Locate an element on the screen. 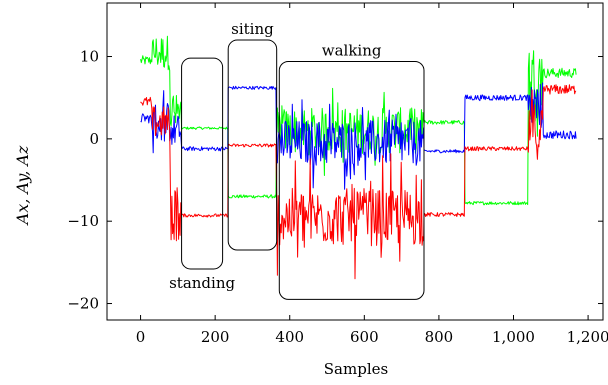 The image size is (608, 385). y-axis-label: Ax, Ay, Az is located at coordinates (22, 185).